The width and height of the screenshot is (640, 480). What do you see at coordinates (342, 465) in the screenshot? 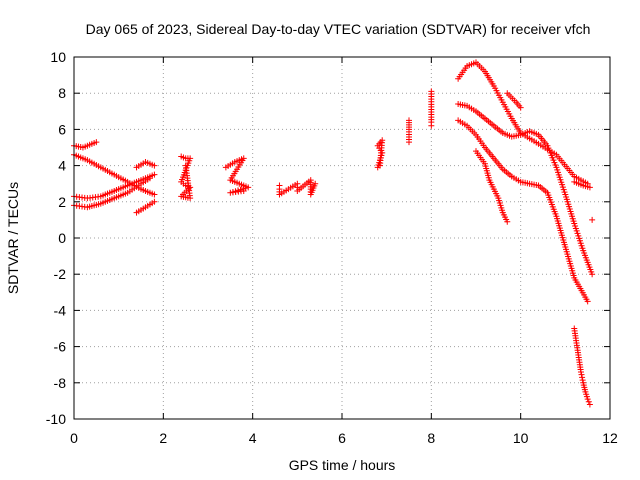
I see `x-axis-label: GPS time / hours` at bounding box center [342, 465].